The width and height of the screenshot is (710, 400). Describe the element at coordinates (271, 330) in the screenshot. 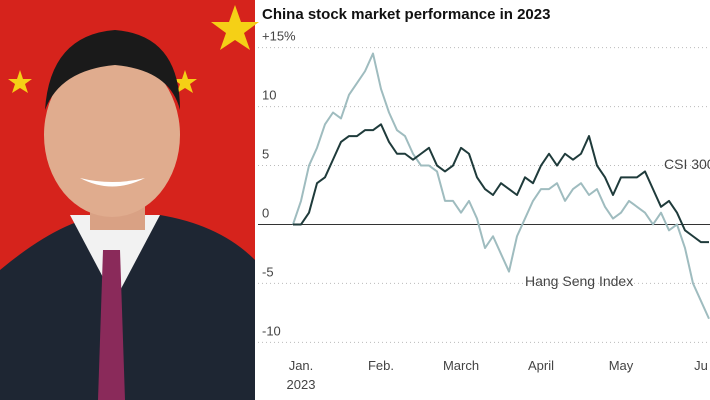

I see `y-tick-label: -10` at that location.